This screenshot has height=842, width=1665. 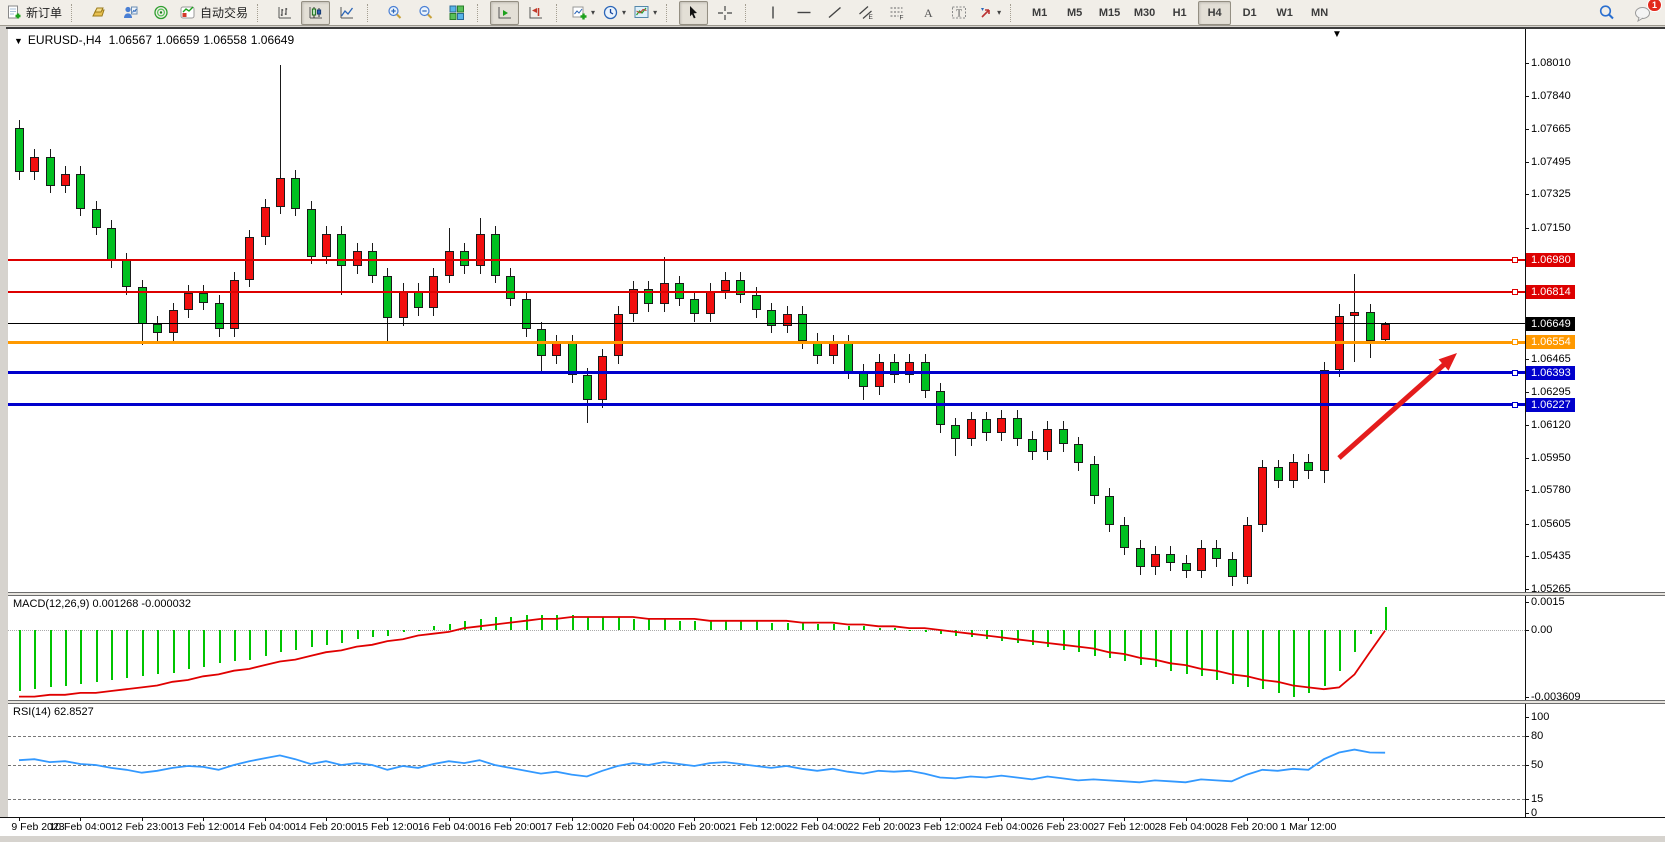 What do you see at coordinates (766, 342) in the screenshot?
I see `price-level-line-1.06554` at bounding box center [766, 342].